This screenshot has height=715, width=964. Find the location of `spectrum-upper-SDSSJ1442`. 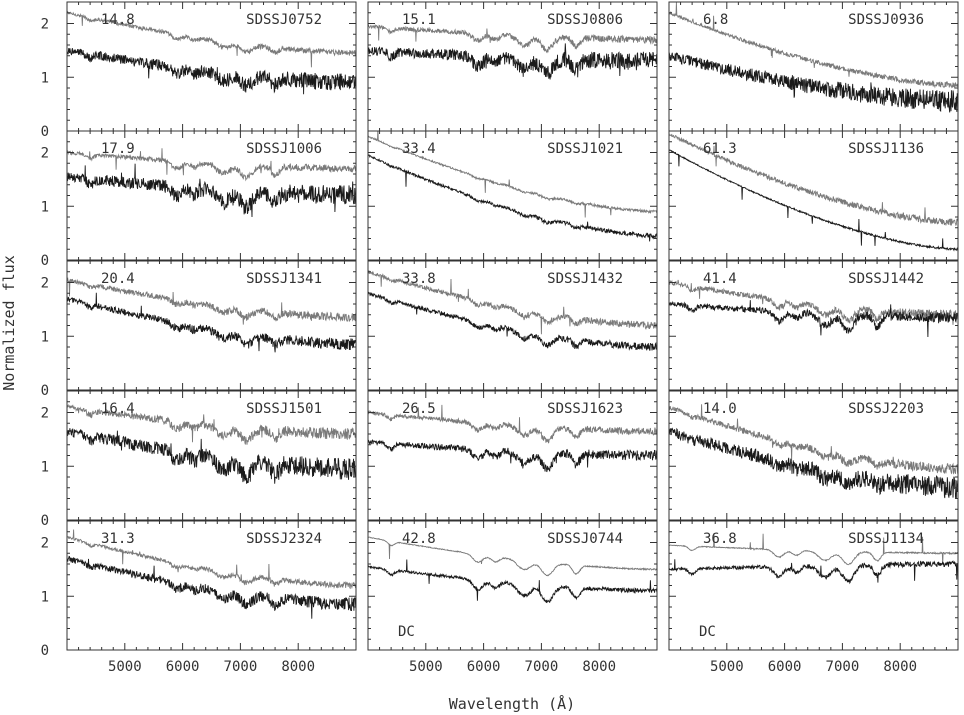

spectrum-upper-SDSSJ1442 is located at coordinates (813, 302).